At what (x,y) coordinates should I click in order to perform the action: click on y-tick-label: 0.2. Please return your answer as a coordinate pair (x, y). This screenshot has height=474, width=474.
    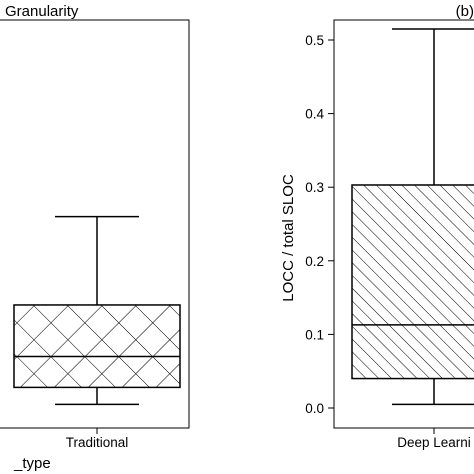
    Looking at the image, I should click on (314, 261).